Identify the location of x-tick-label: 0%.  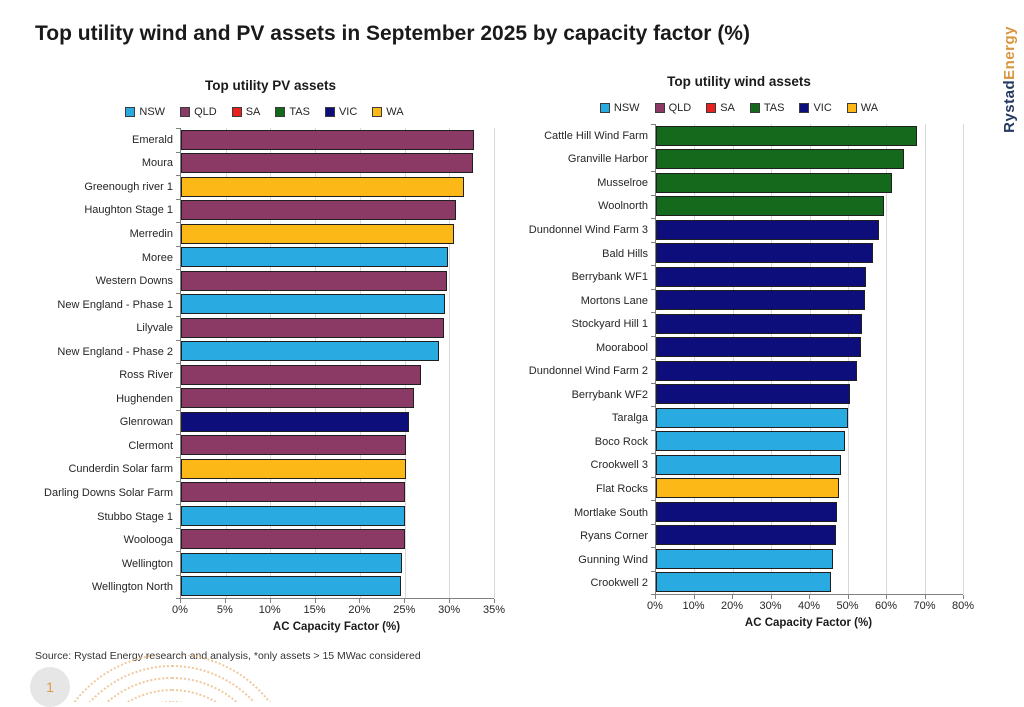
(655, 606).